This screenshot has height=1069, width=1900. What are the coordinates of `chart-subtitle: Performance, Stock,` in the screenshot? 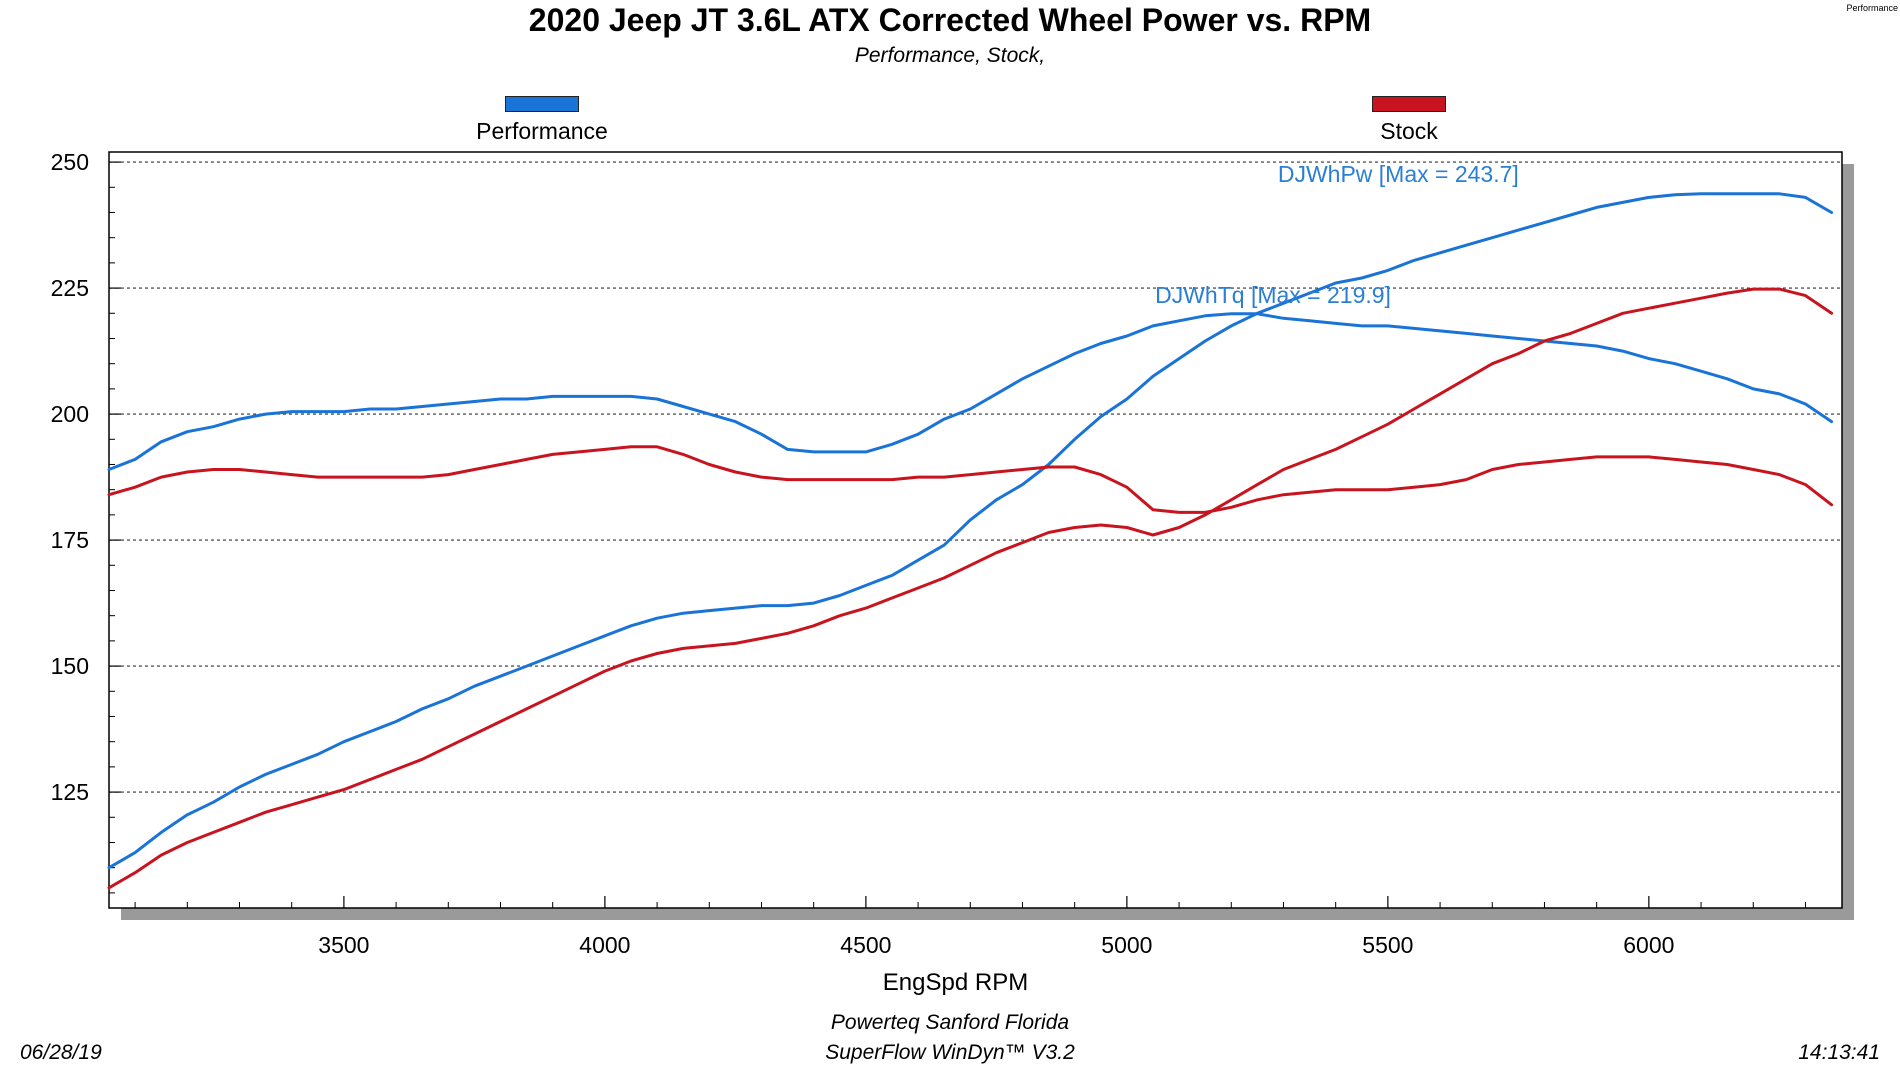 It's located at (950, 55).